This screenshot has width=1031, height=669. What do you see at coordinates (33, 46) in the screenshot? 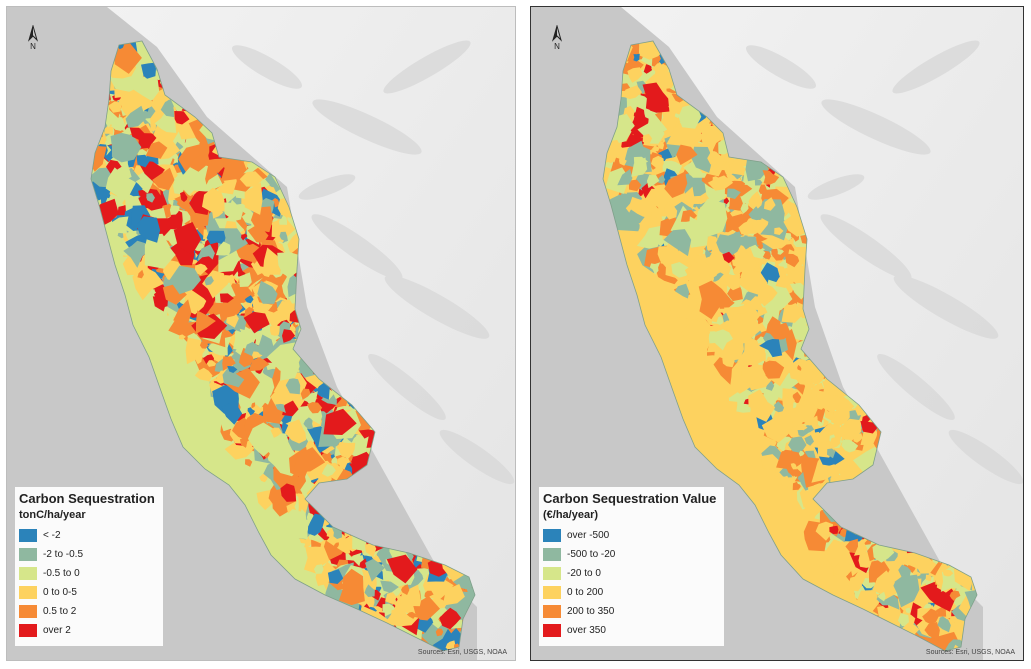
I see `north-label: N` at bounding box center [33, 46].